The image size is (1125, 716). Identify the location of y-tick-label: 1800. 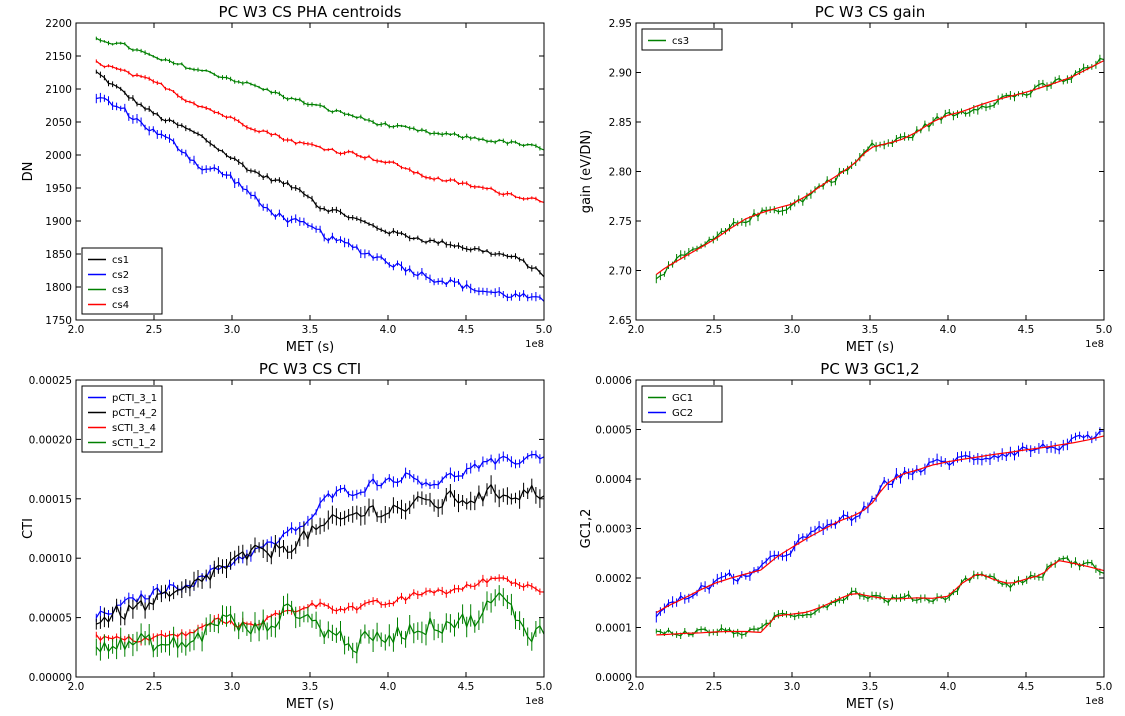
(58, 288).